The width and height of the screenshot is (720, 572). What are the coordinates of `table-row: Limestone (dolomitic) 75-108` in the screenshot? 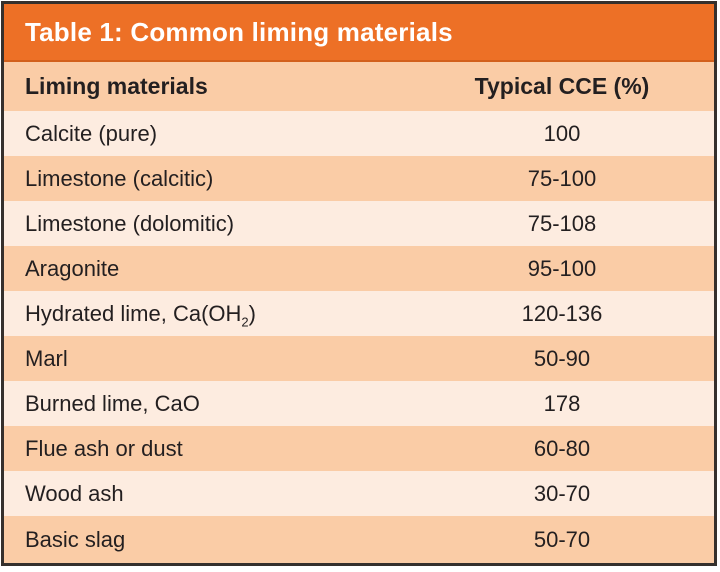 It's located at (359, 223).